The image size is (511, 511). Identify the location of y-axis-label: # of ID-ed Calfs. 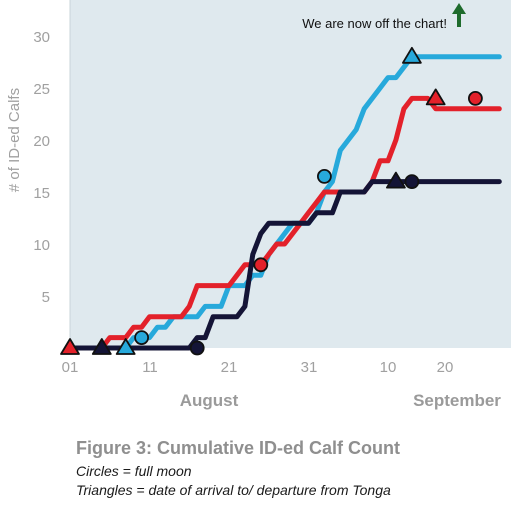
(14, 140).